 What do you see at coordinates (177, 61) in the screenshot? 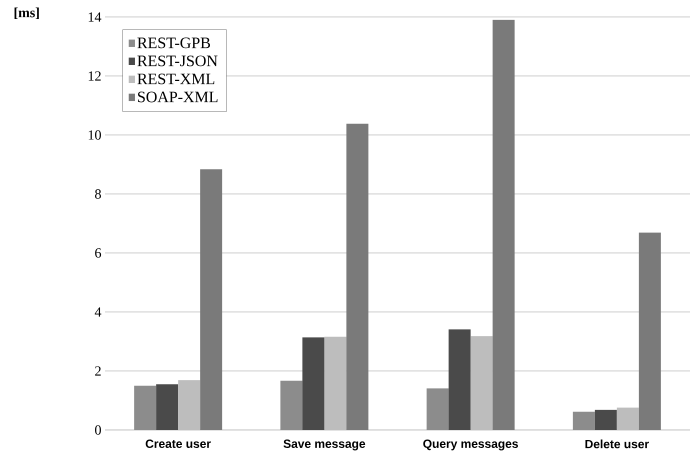
I see `legend-label: REST-JSON` at bounding box center [177, 61].